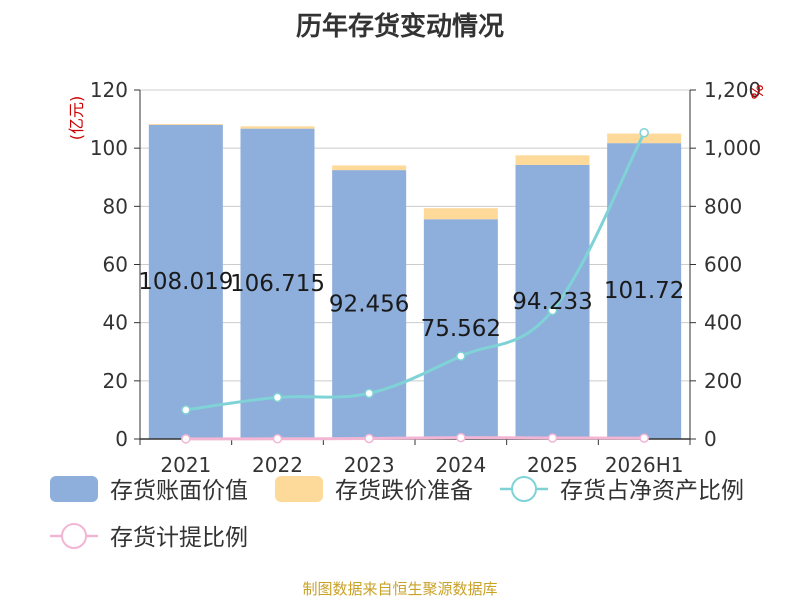 The image size is (800, 600). What do you see at coordinates (723, 265) in the screenshot?
I see `right-axis-tick-label: 600` at bounding box center [723, 265].